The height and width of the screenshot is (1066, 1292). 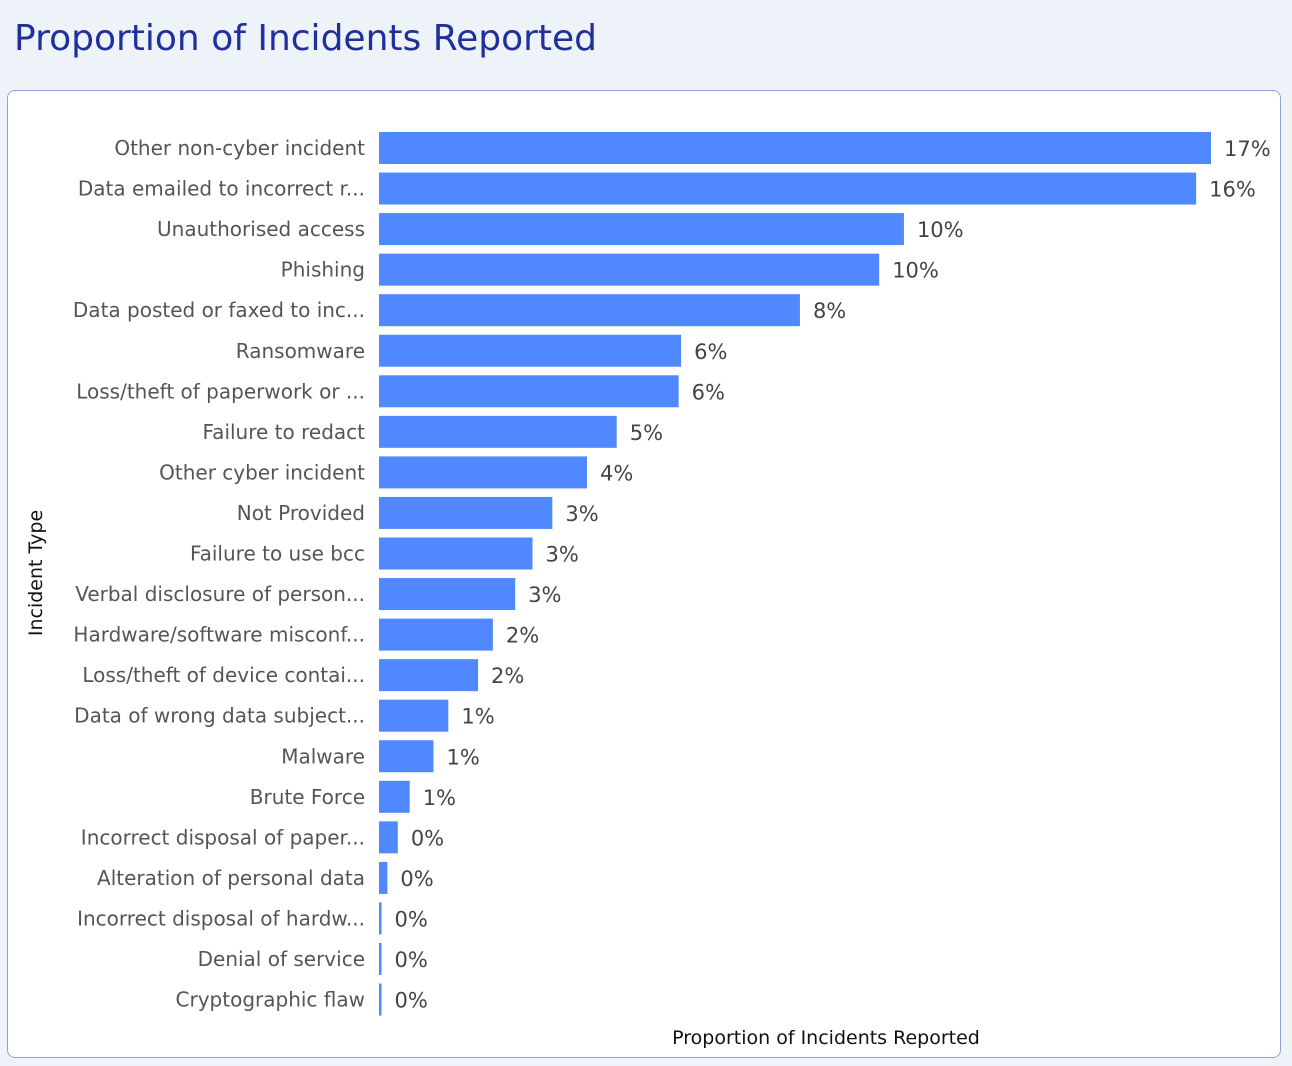 What do you see at coordinates (239, 148) in the screenshot?
I see `category-label: Other non-cyber incident` at bounding box center [239, 148].